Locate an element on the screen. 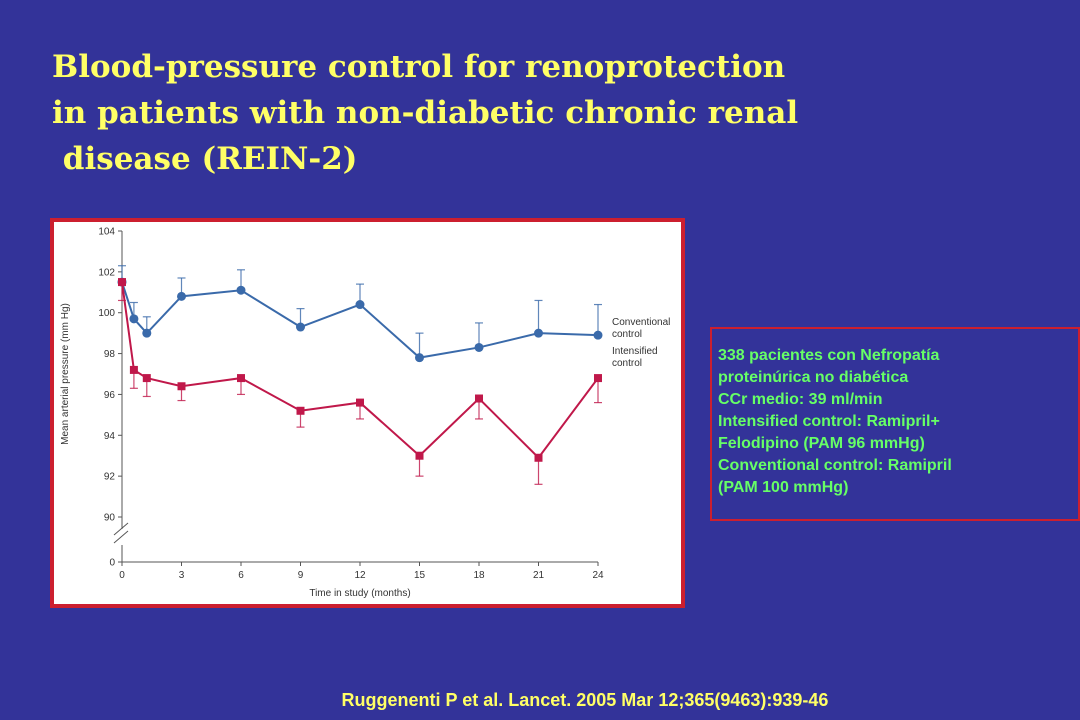 This screenshot has width=1080, height=720. x-tick-label: 0 is located at coordinates (122, 575).